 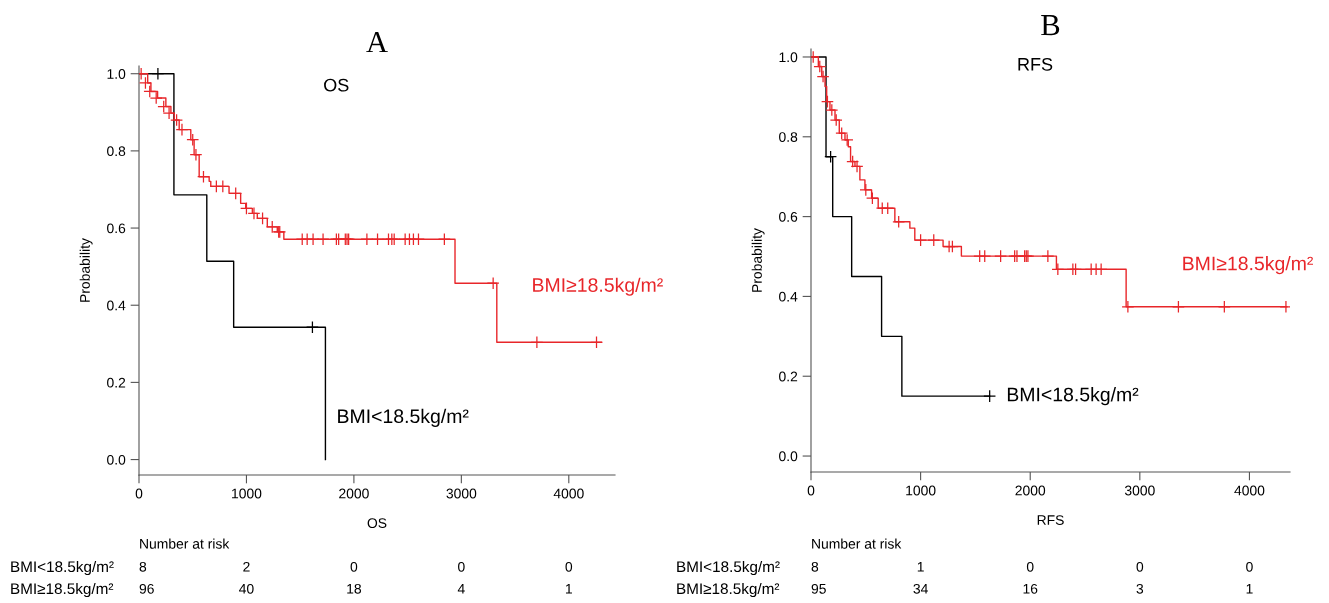 I want to click on text: Number at risk, so click(x=857, y=543).